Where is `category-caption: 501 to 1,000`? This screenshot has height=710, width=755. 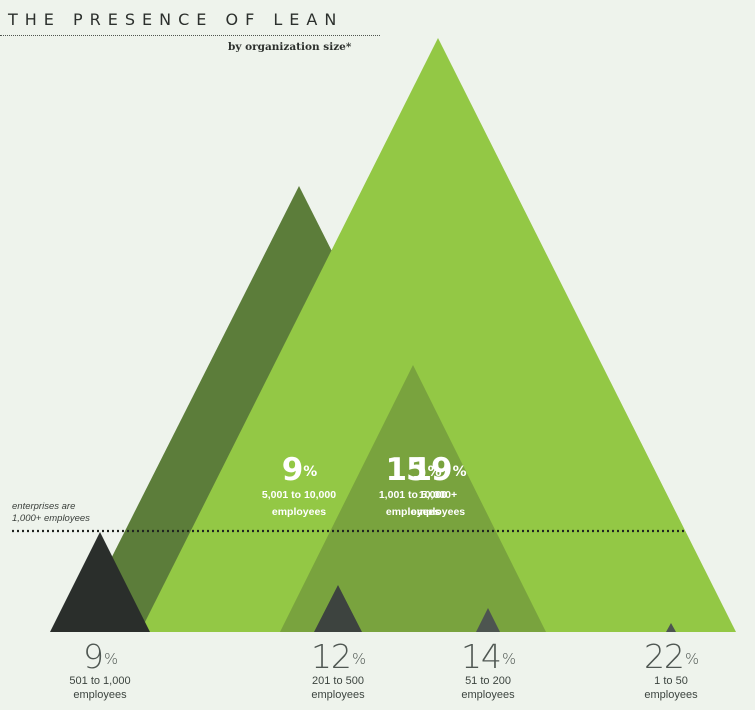
category-caption: 501 to 1,000 is located at coordinates (100, 681).